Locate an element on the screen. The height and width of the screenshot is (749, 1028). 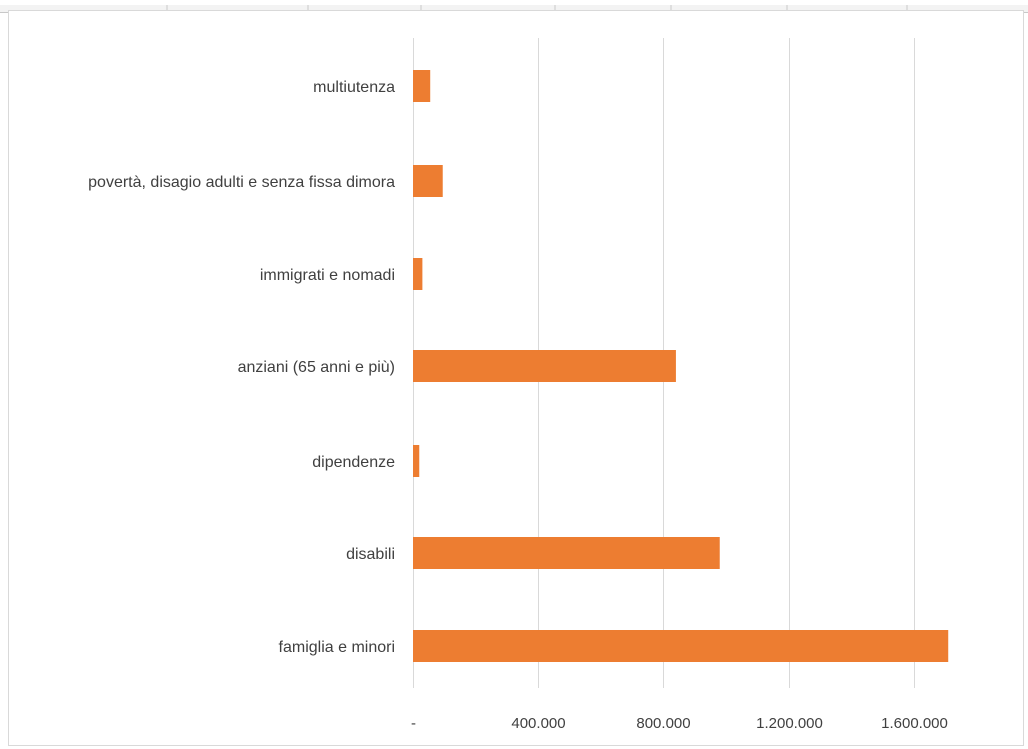
x-tick-label: 1.600.000 is located at coordinates (914, 723).